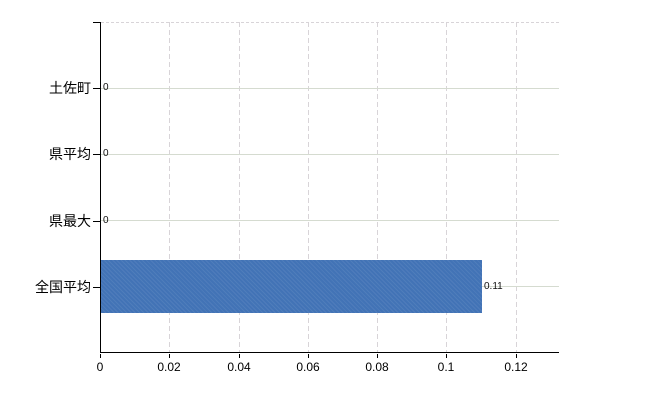 This screenshot has width=650, height=400. I want to click on bar, so click(291, 286).